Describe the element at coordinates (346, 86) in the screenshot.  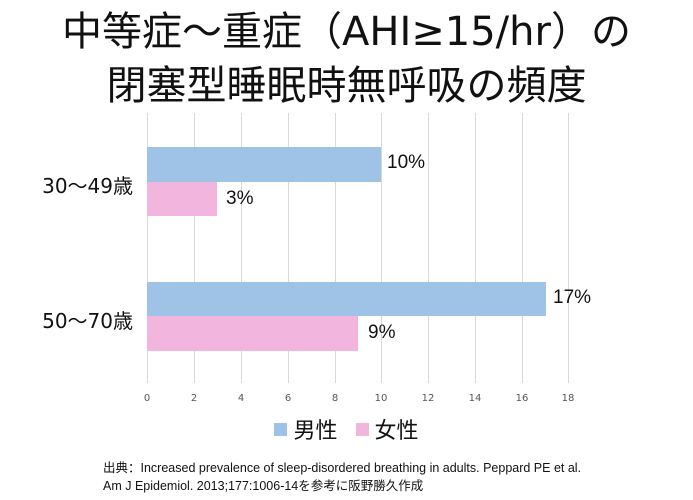
I see `chart-title-line-2: 閉塞型睡眠時無呼吸の頻度` at that location.